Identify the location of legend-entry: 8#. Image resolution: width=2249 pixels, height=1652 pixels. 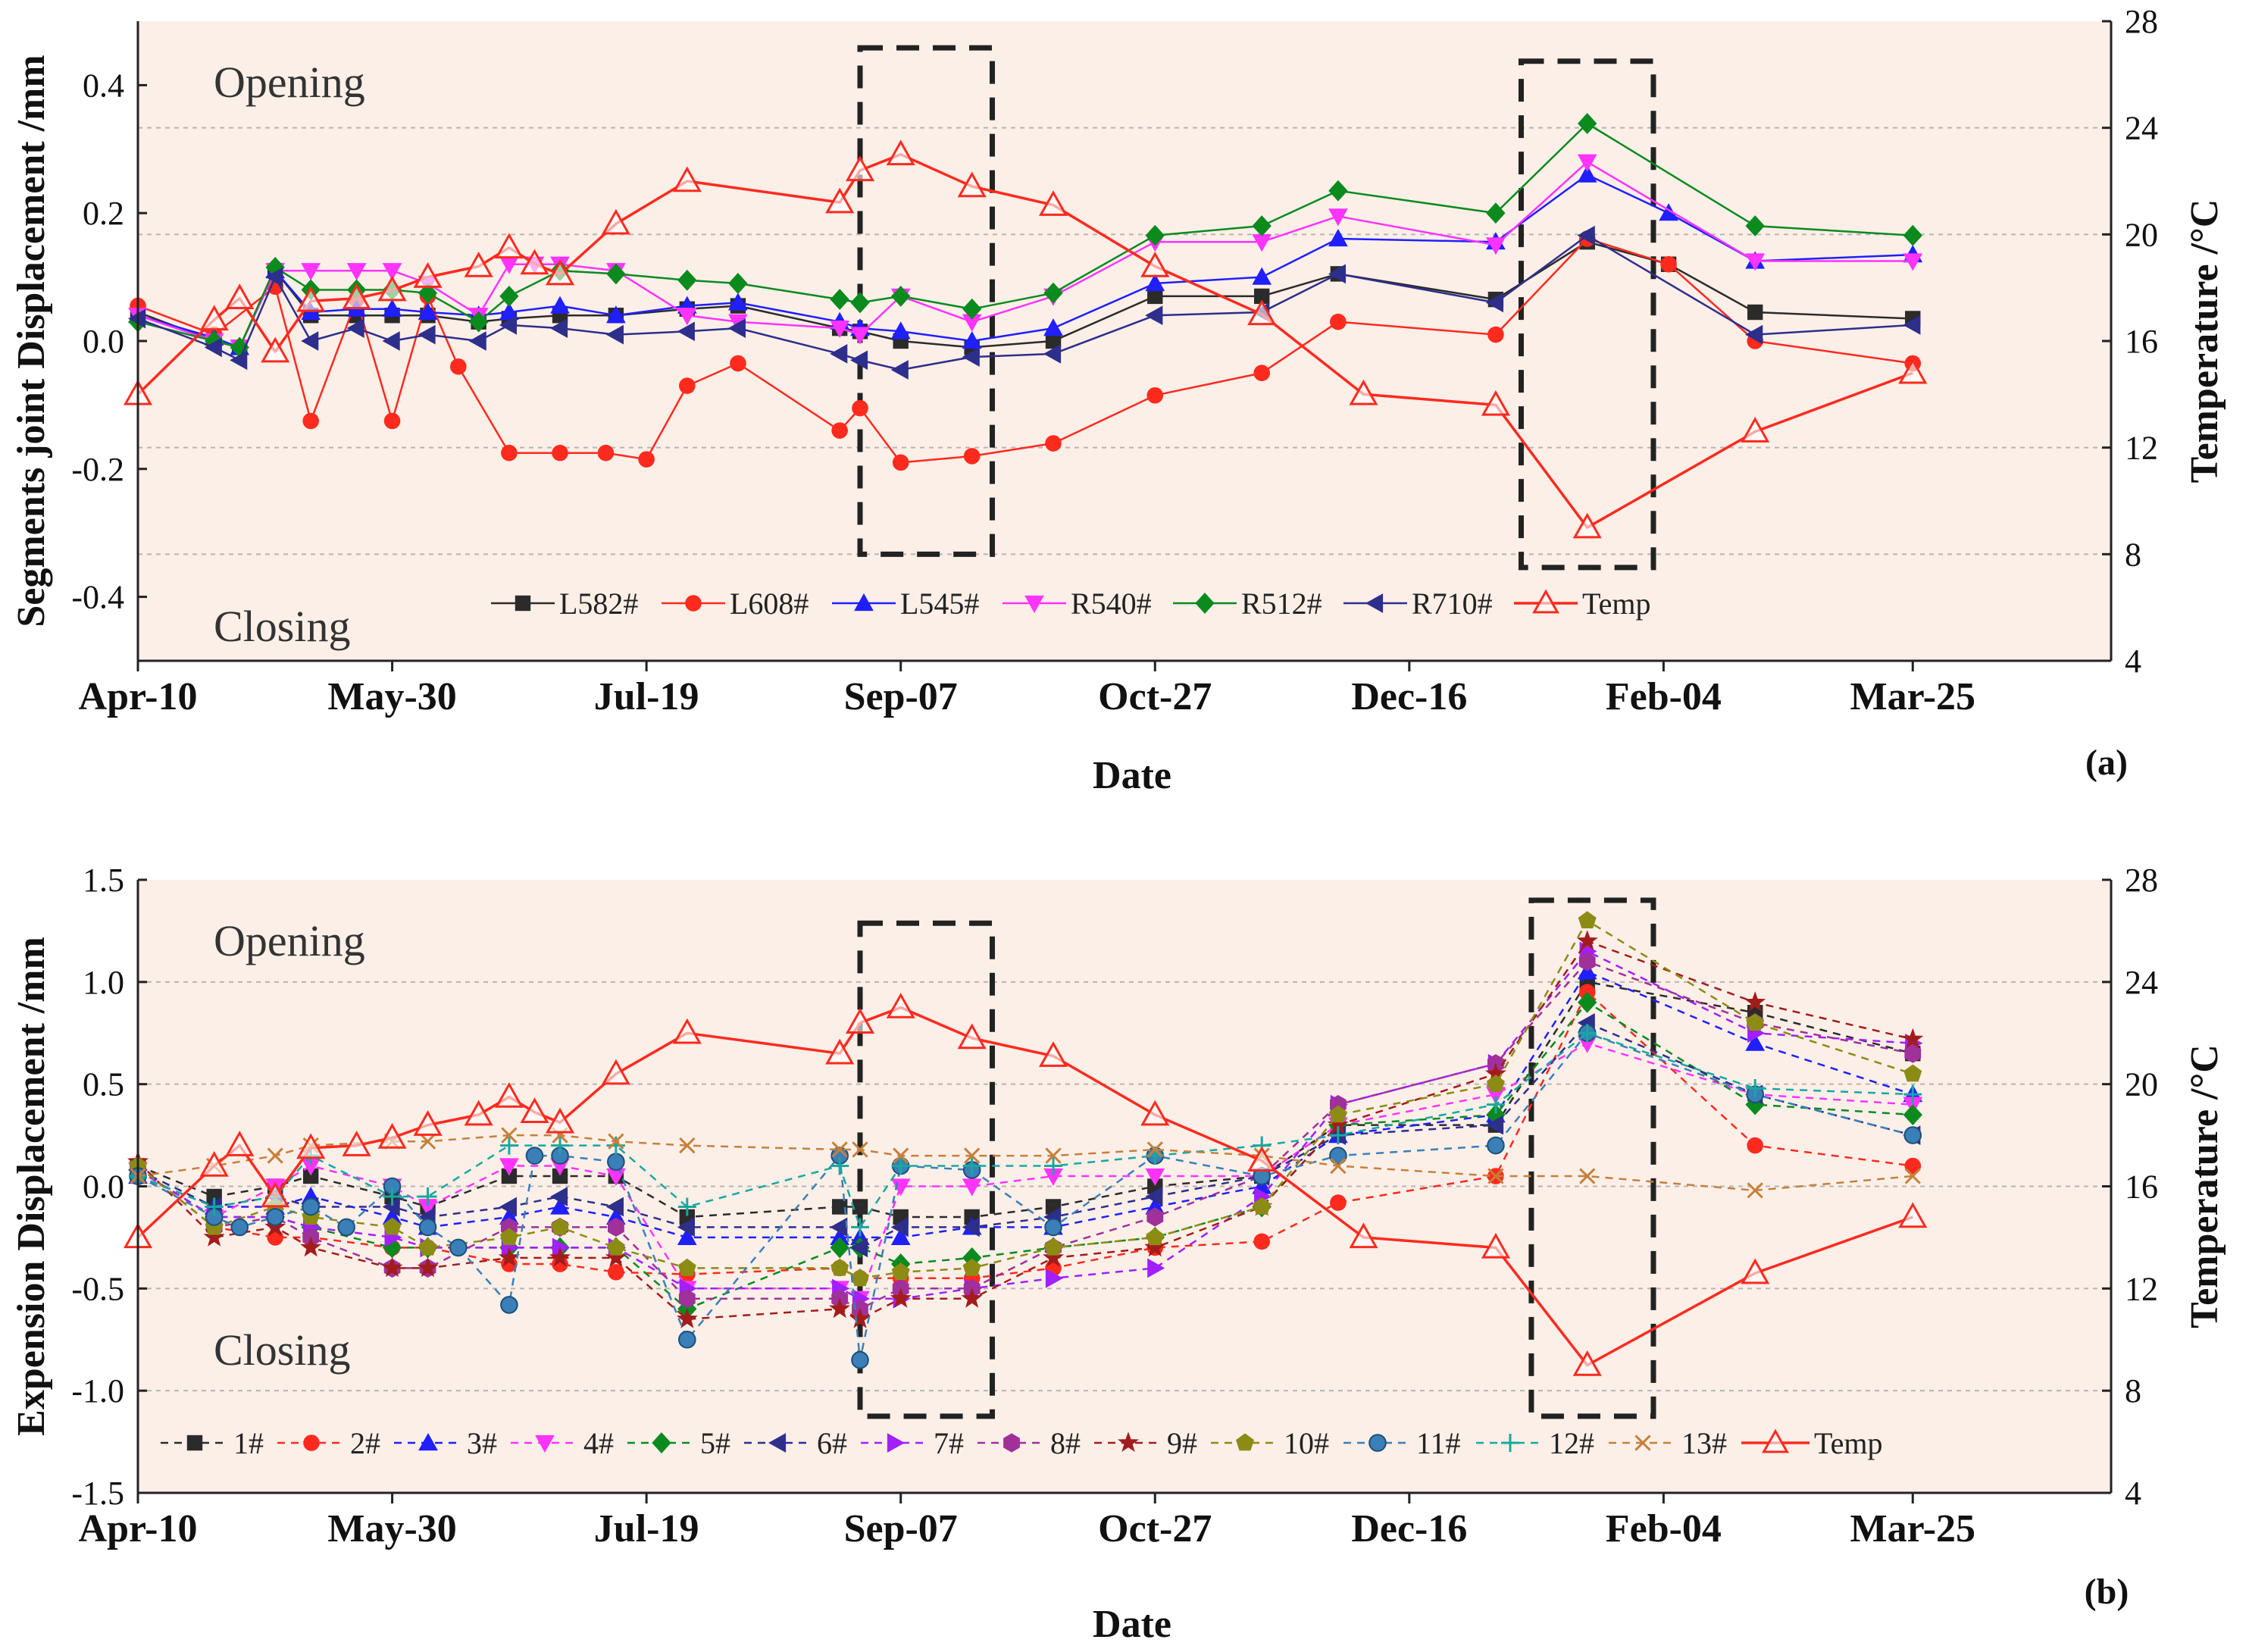
(1065, 1443).